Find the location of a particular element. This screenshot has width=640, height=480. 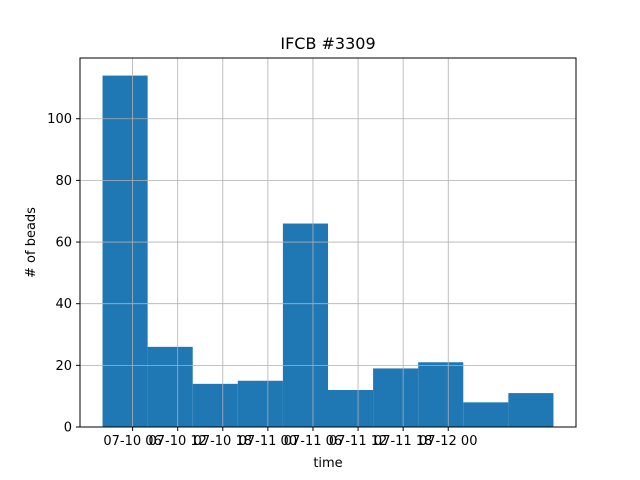

x-tick-label: 07-10 18 is located at coordinates (223, 441).